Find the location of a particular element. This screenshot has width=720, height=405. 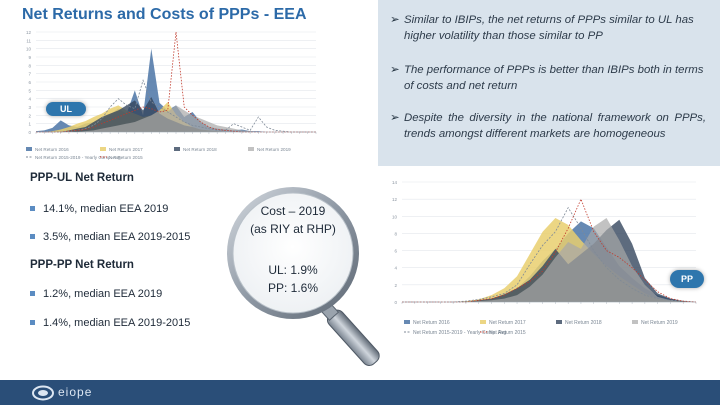

logo-text: eiope is located at coordinates (75, 392).